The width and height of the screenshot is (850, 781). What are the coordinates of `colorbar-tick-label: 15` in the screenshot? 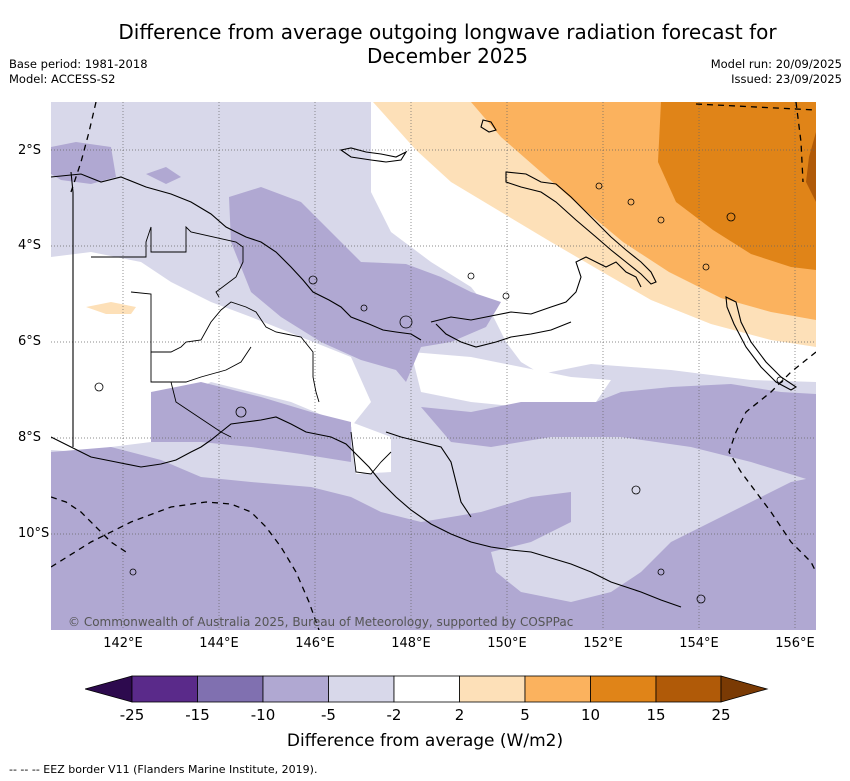 It's located at (656, 715).